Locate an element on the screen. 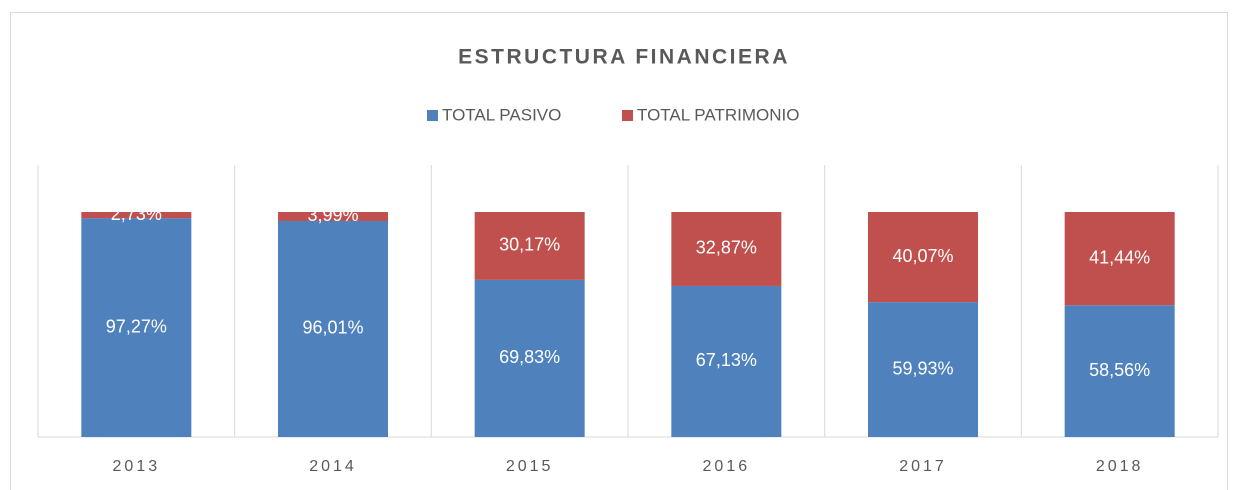  x-tick-label: 2018 is located at coordinates (1120, 466).